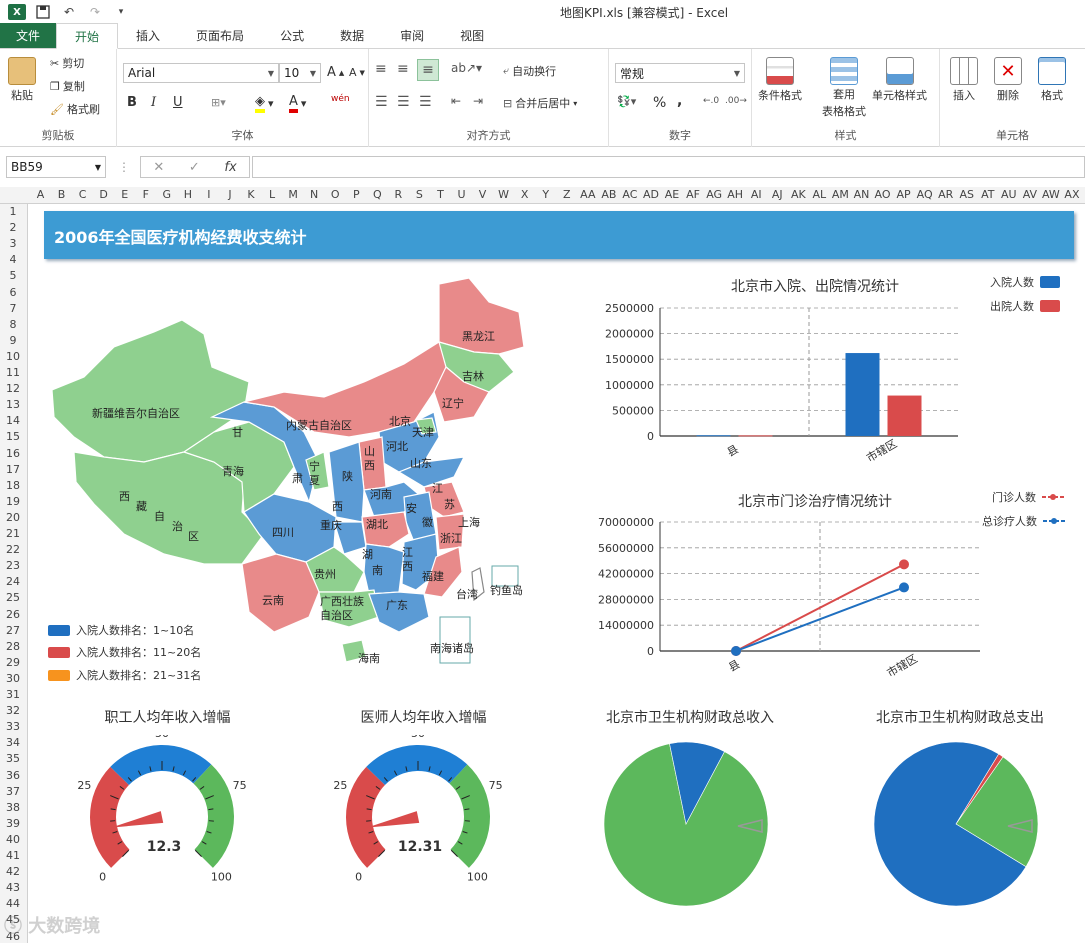  I want to click on column-header: F, so click(145, 194).